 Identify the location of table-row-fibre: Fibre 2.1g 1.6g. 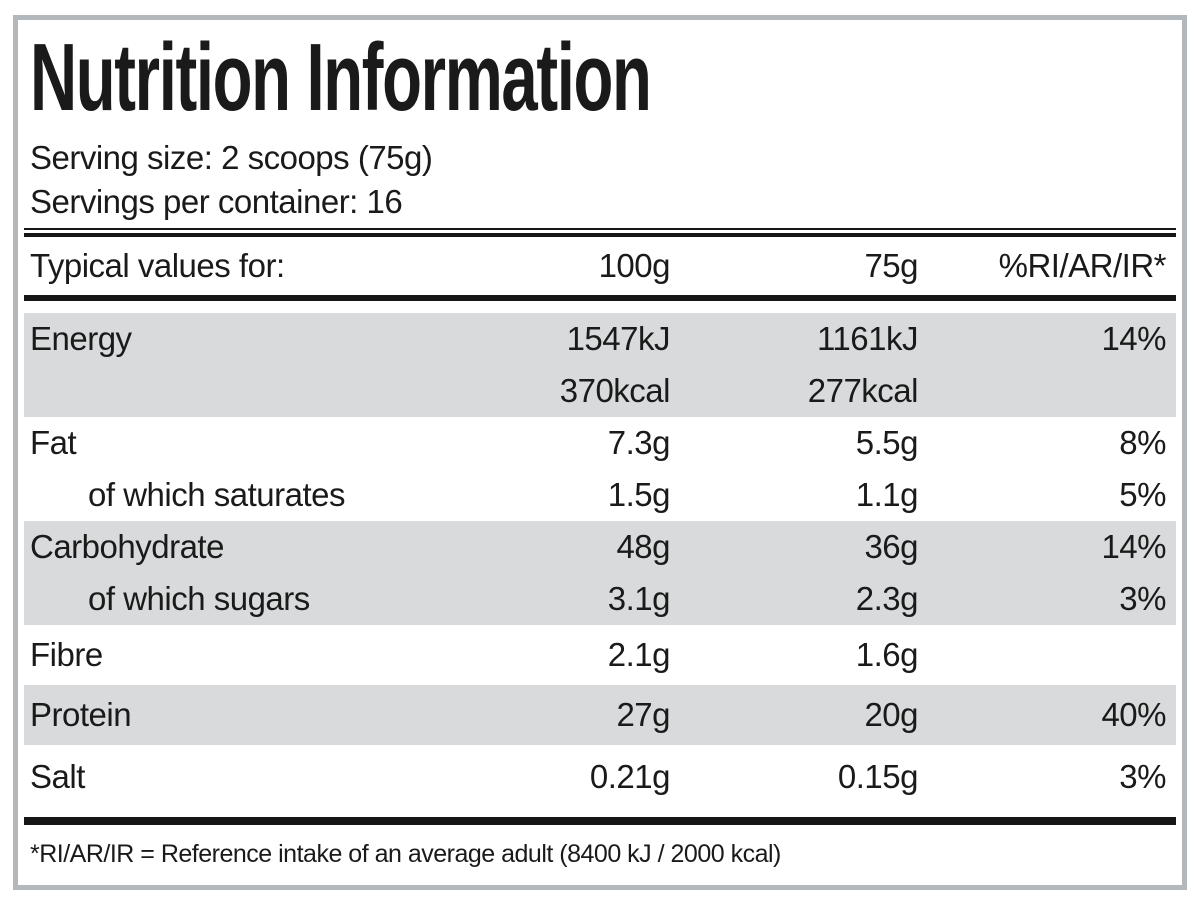
(600, 655).